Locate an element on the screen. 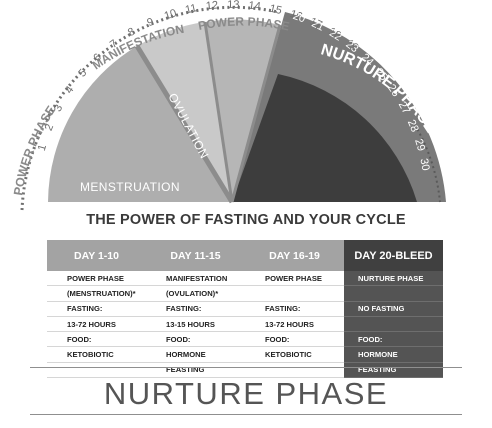 Image resolution: width=492 pixels, height=428 pixels. day-number: 20 is located at coordinates (299, 17).